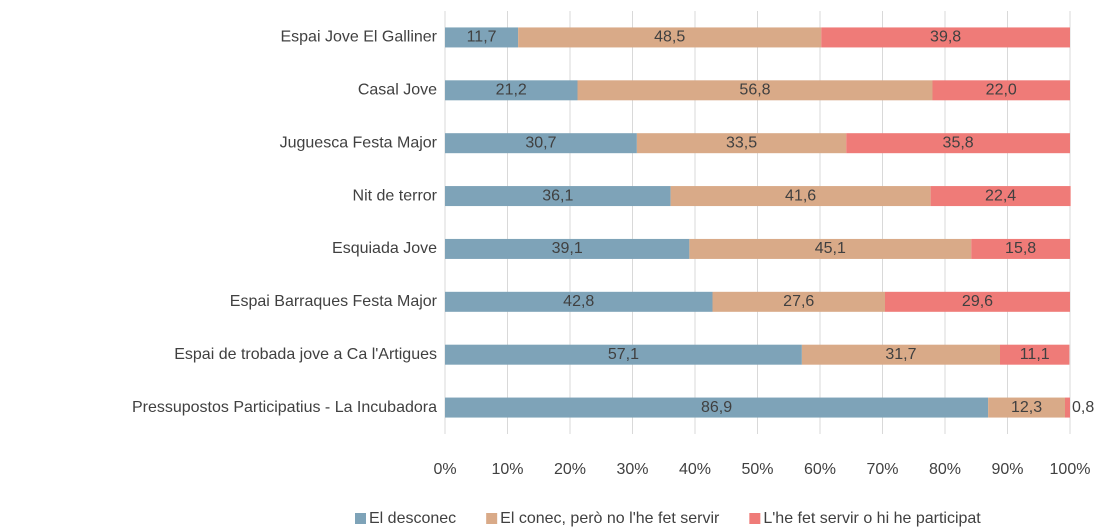 Image resolution: width=1100 pixels, height=530 pixels. Describe the element at coordinates (412, 518) in the screenshot. I see `legend-label: El desconec` at that location.